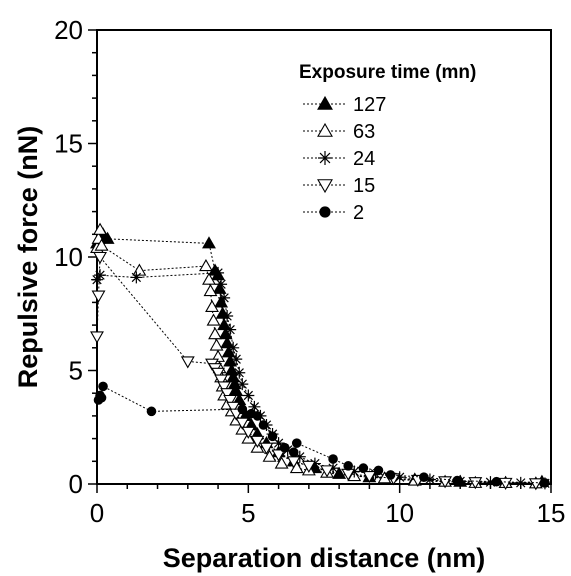  What do you see at coordinates (364, 186) in the screenshot?
I see `legend-label: 15` at bounding box center [364, 186].